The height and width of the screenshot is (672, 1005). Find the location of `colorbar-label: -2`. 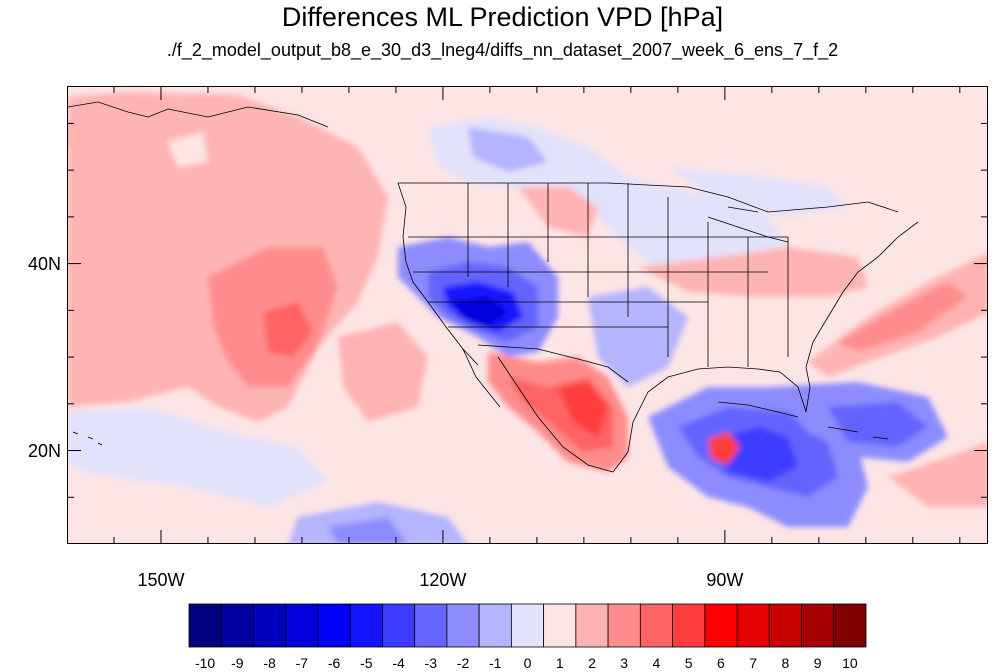

colorbar-label: -2 is located at coordinates (463, 663).